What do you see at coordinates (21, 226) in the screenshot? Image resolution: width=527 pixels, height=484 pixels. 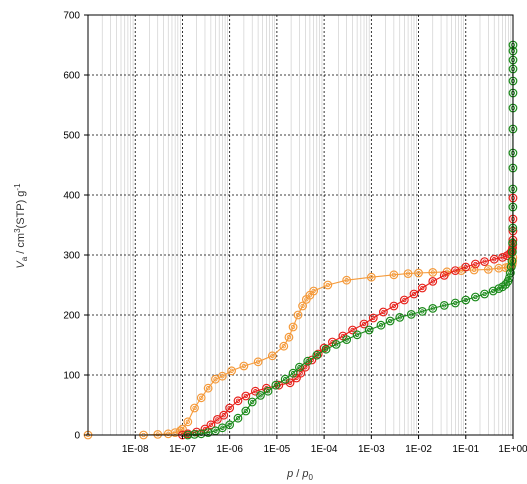 I see `y-axis-label: Va / cm3(STP) g-1` at bounding box center [21, 226].